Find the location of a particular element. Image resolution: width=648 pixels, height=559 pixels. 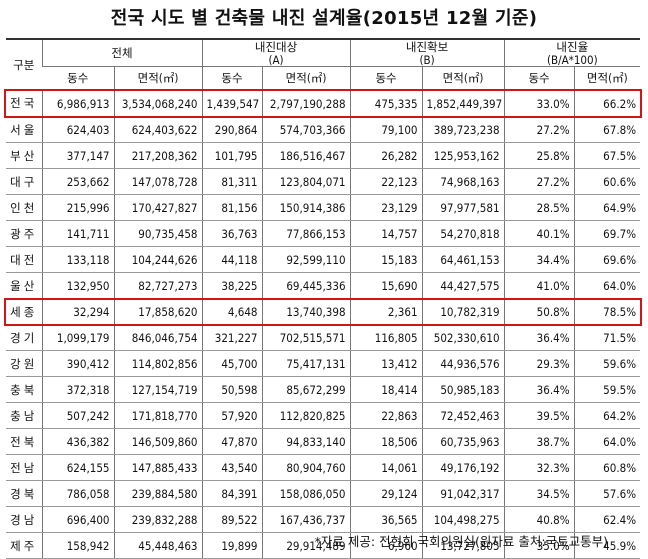

cell-secured-count: 22,863 is located at coordinates (386, 415).